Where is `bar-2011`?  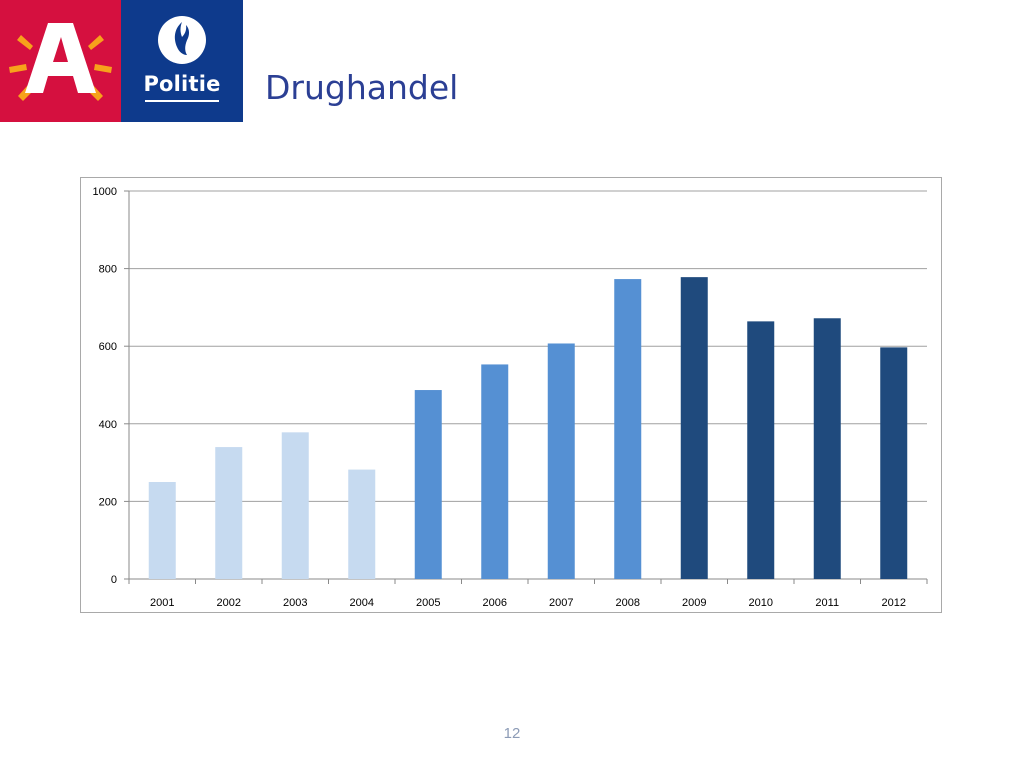 bar-2011 is located at coordinates (827, 448).